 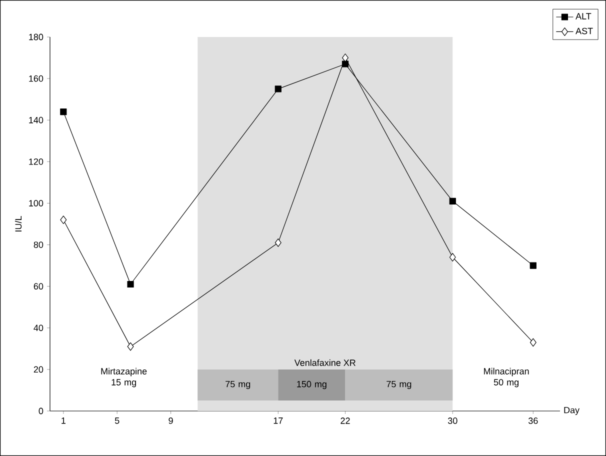 I want to click on legend-label: AST, so click(x=584, y=31).